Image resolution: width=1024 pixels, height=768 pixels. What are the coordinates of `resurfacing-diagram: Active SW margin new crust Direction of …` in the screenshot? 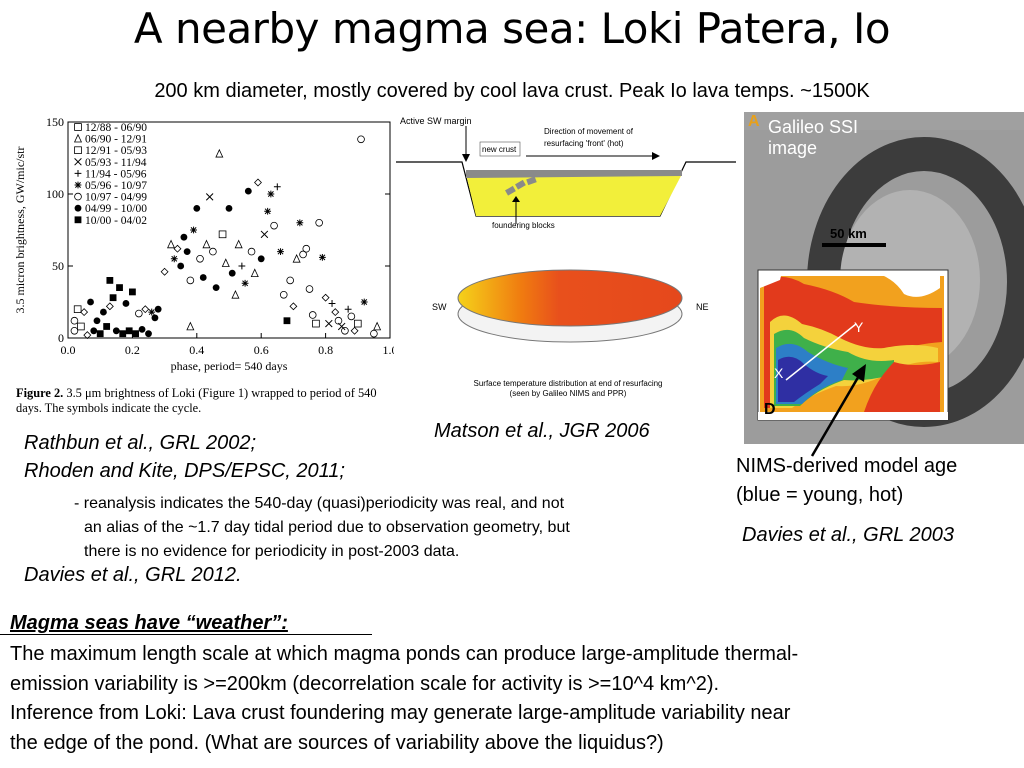 It's located at (566, 257).